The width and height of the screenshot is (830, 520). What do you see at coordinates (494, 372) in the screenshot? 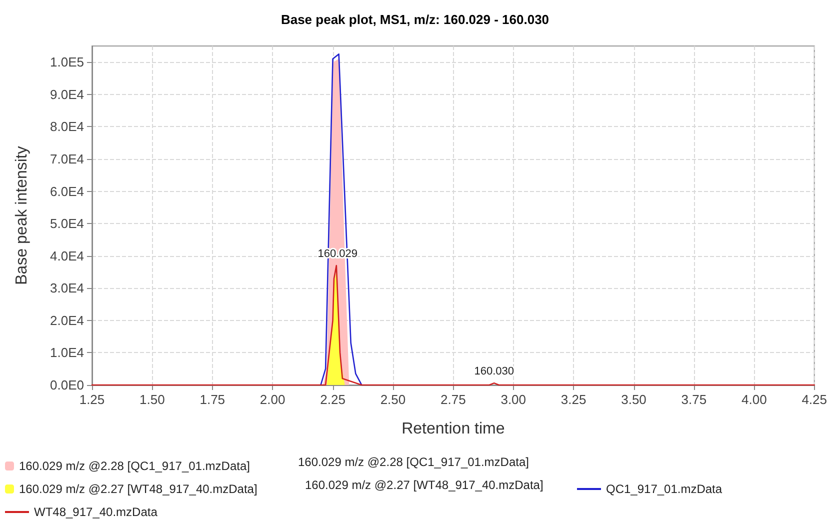
I see `annotation: 160.030` at bounding box center [494, 372].